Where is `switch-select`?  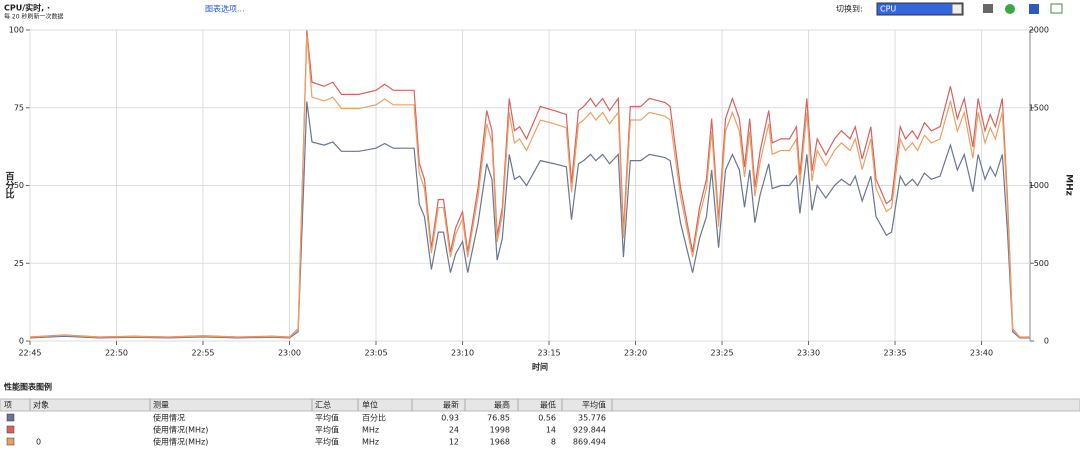 switch-select is located at coordinates (920, 9).